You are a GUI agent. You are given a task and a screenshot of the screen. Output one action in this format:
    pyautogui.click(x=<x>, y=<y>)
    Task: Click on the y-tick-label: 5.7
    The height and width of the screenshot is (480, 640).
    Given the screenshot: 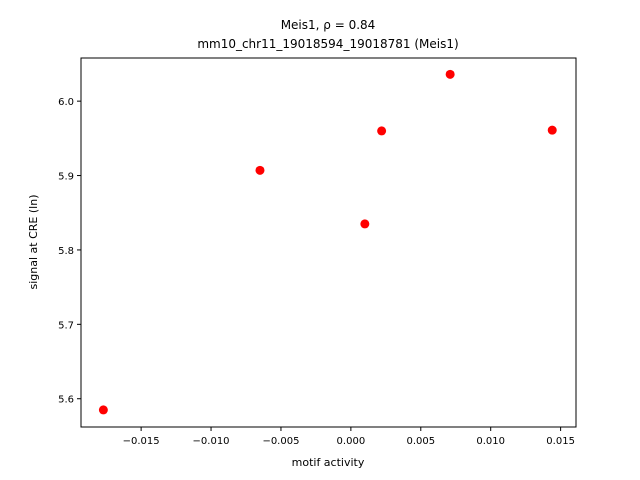 What is the action you would take?
    pyautogui.click(x=66, y=325)
    